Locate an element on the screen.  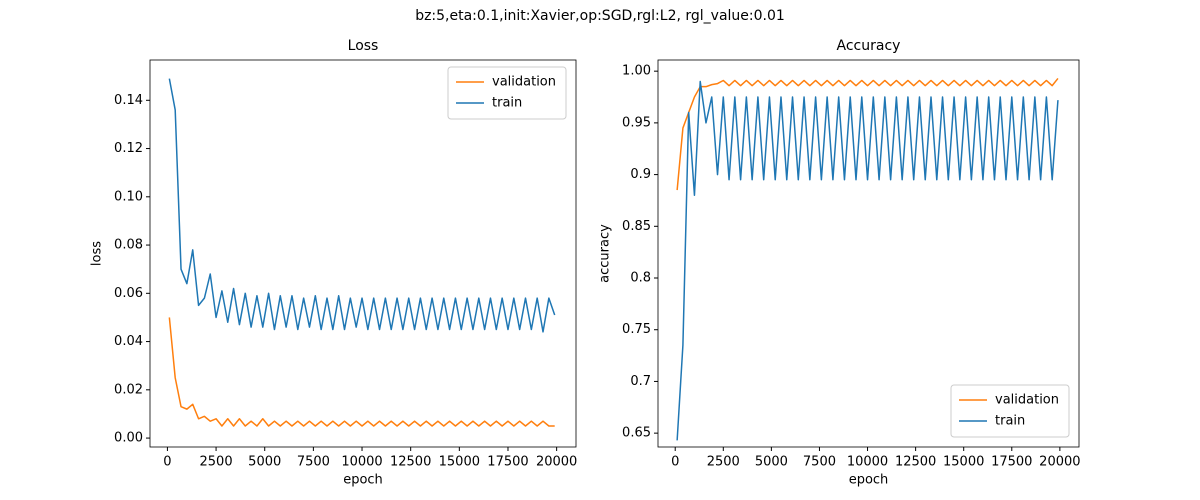
y-axis-label: loss is located at coordinates (97, 253).